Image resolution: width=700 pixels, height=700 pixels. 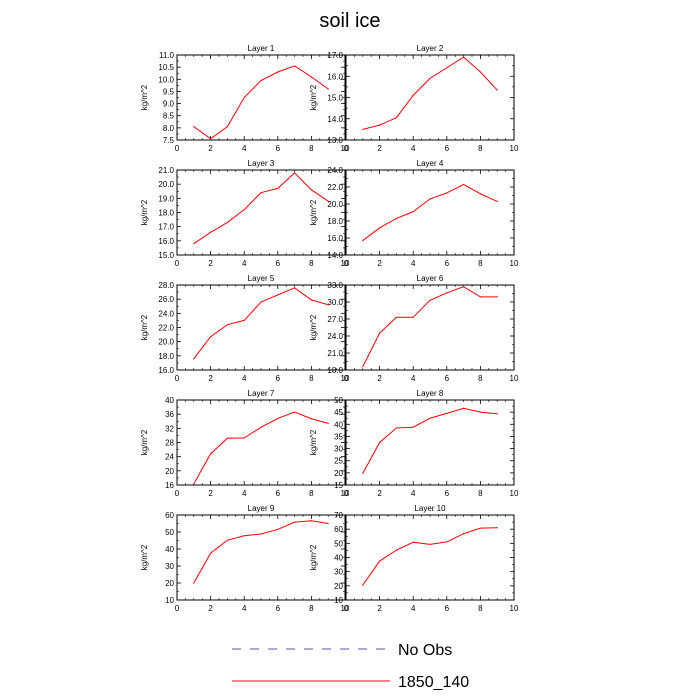 What do you see at coordinates (169, 532) in the screenshot?
I see `layer-9-ytick-label: 50` at bounding box center [169, 532].